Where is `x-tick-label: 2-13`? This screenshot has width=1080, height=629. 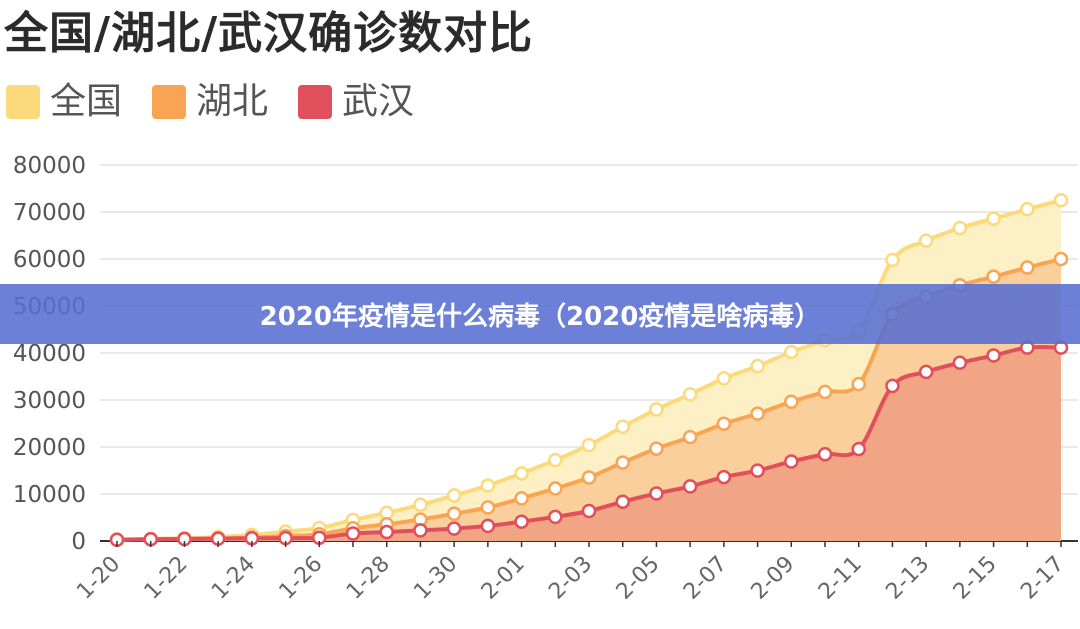 x-tick-label: 2-13 is located at coordinates (907, 578).